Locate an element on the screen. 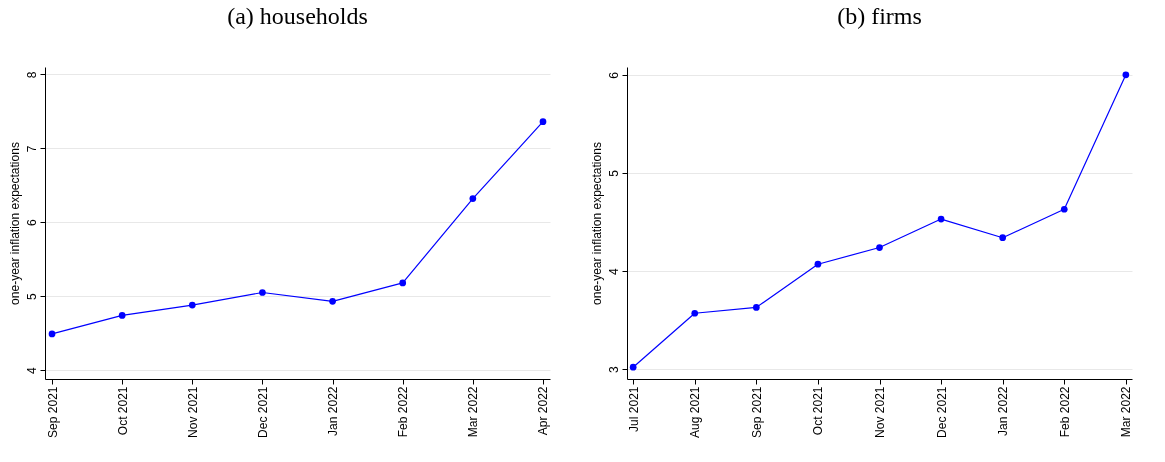  y-tick-label: 7 is located at coordinates (31, 149).